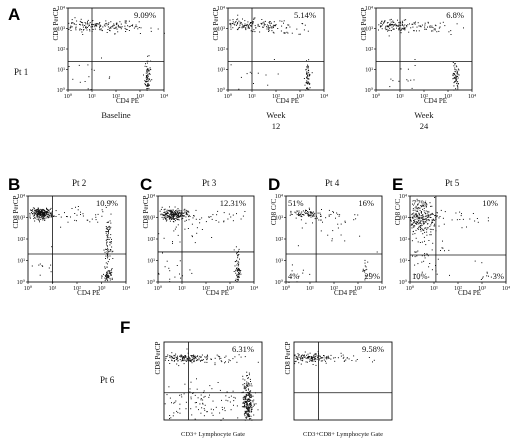 This screenshot has width=520, height=445. What do you see at coordinates (151, 282) in the screenshot?
I see `y-tick-label: 10⁰` at bounding box center [151, 282].